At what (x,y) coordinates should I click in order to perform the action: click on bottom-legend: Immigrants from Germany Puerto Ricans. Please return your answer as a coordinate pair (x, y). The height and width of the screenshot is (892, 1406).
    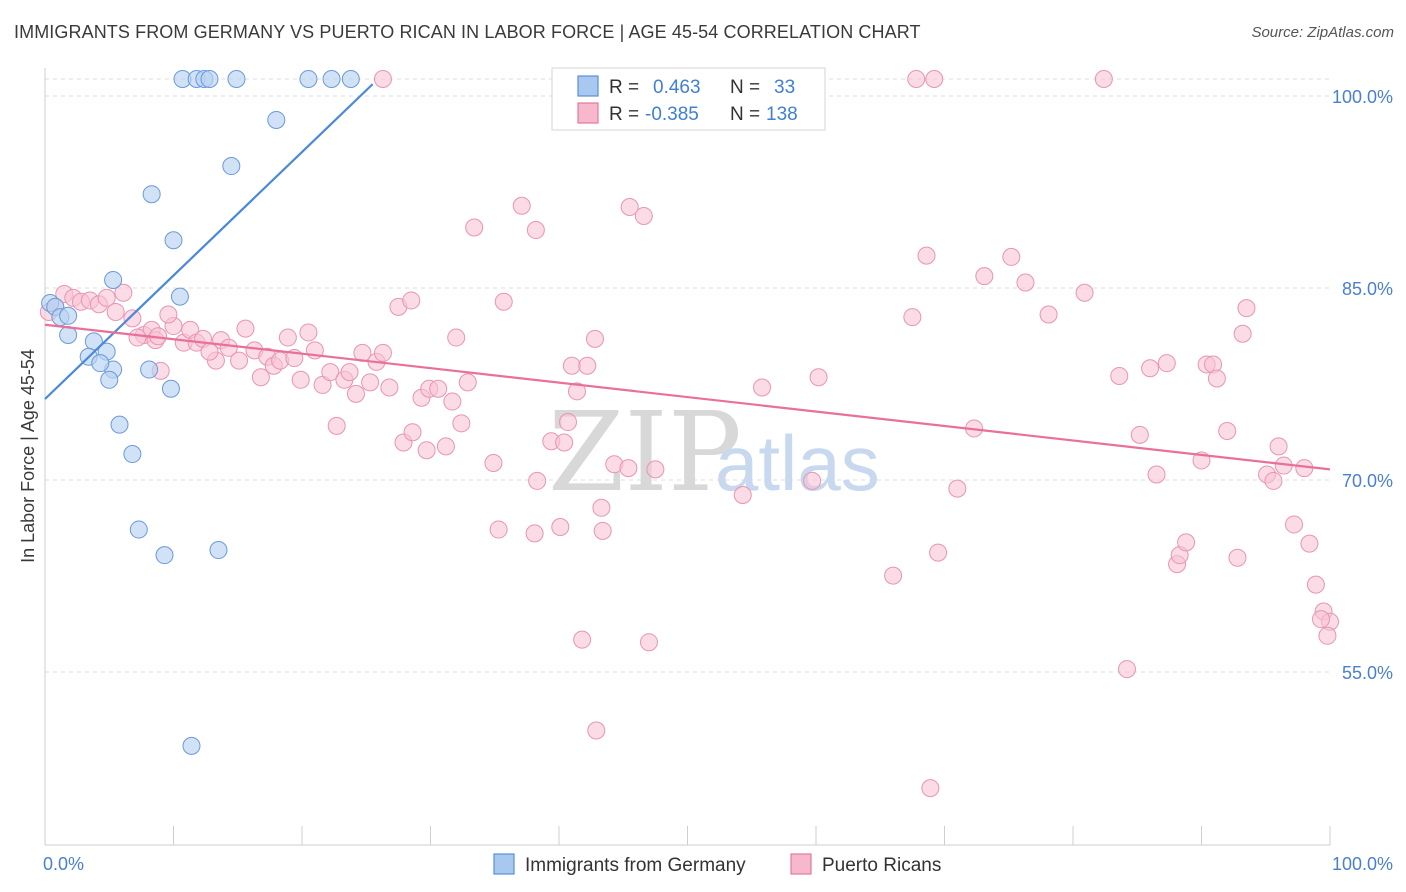
    Looking at the image, I should click on (717, 864).